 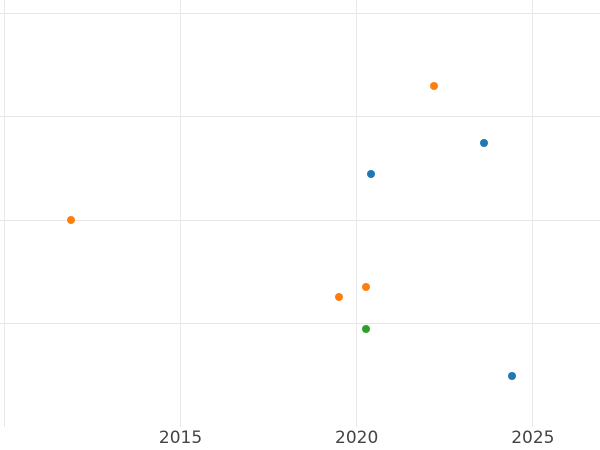 What do you see at coordinates (180, 438) in the screenshot?
I see `x-tick-label: 2015` at bounding box center [180, 438].